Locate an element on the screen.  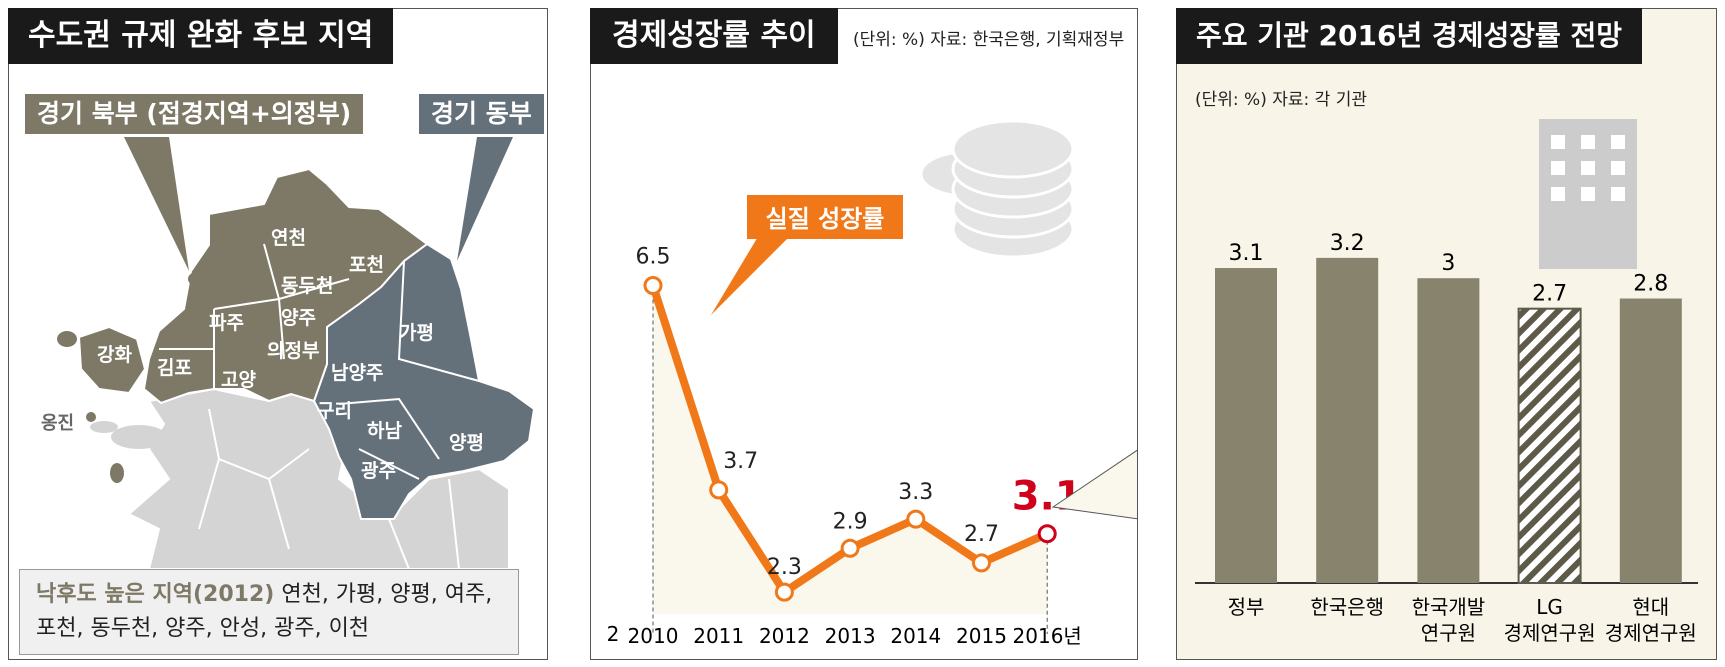
east-region-tag: 경기 동부 is located at coordinates (481, 114).